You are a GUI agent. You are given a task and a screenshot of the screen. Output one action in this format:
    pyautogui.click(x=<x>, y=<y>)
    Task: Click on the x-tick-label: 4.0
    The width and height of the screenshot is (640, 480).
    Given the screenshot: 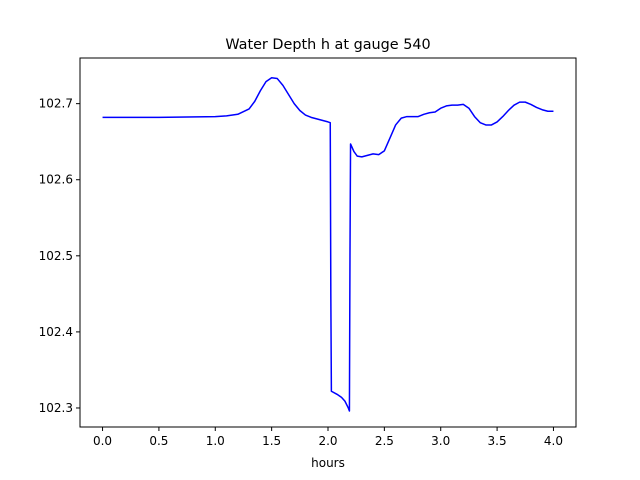 What is the action you would take?
    pyautogui.click(x=553, y=441)
    